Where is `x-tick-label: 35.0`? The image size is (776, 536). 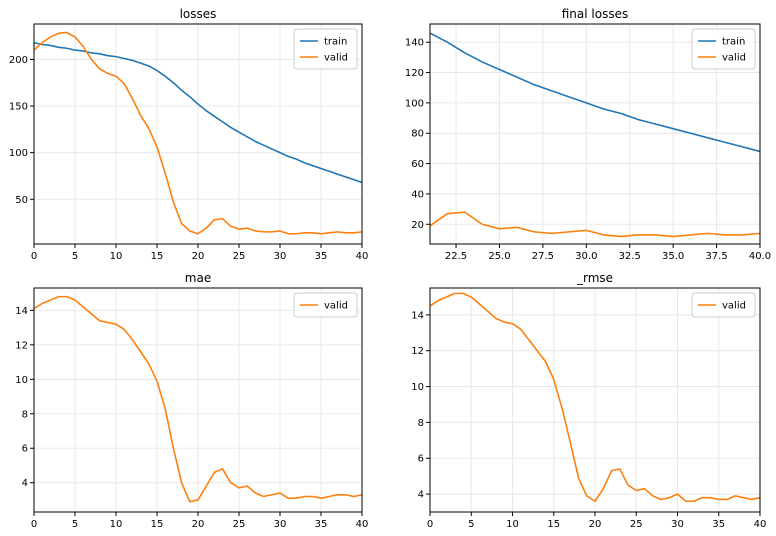
x-tick-label: 35.0 is located at coordinates (673, 256).